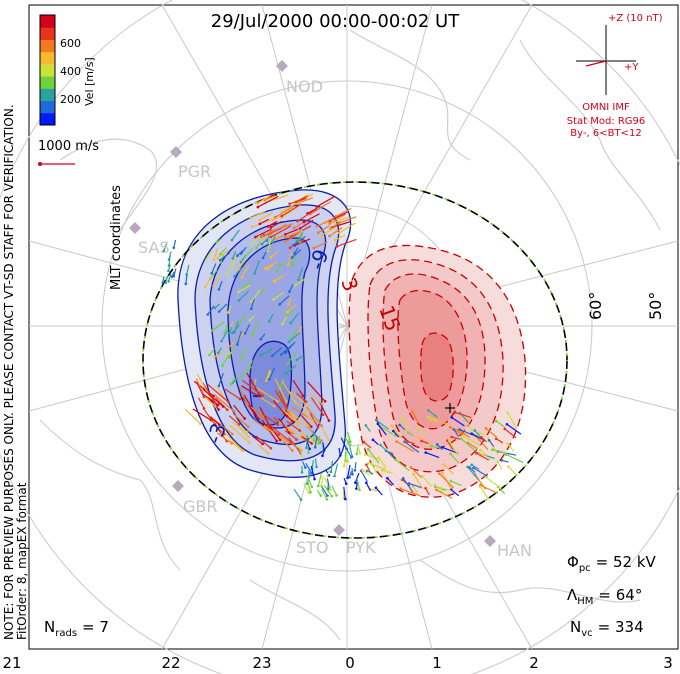 The image size is (680, 674). Describe the element at coordinates (154, 247) in the screenshot. I see `station-sas: SAS` at that location.